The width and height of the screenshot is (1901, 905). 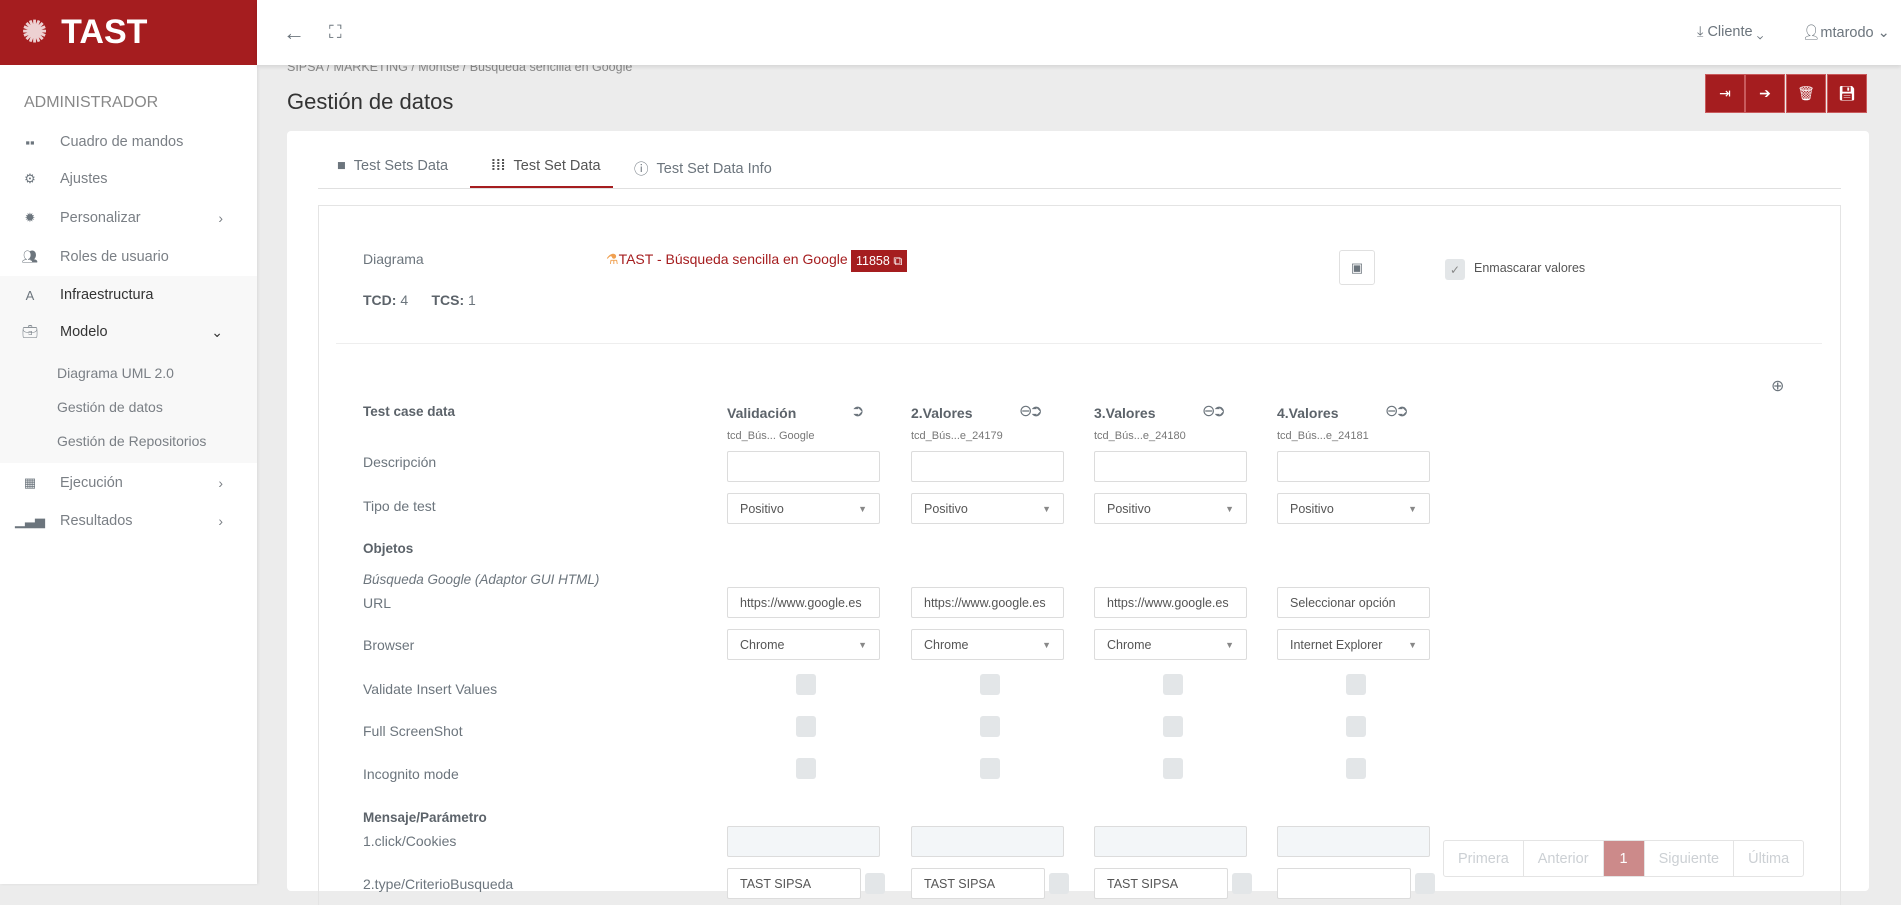 I want to click on sidebar-item-roles-de-usuario: 👥︎ Roles de usuario, so click(x=128, y=257).